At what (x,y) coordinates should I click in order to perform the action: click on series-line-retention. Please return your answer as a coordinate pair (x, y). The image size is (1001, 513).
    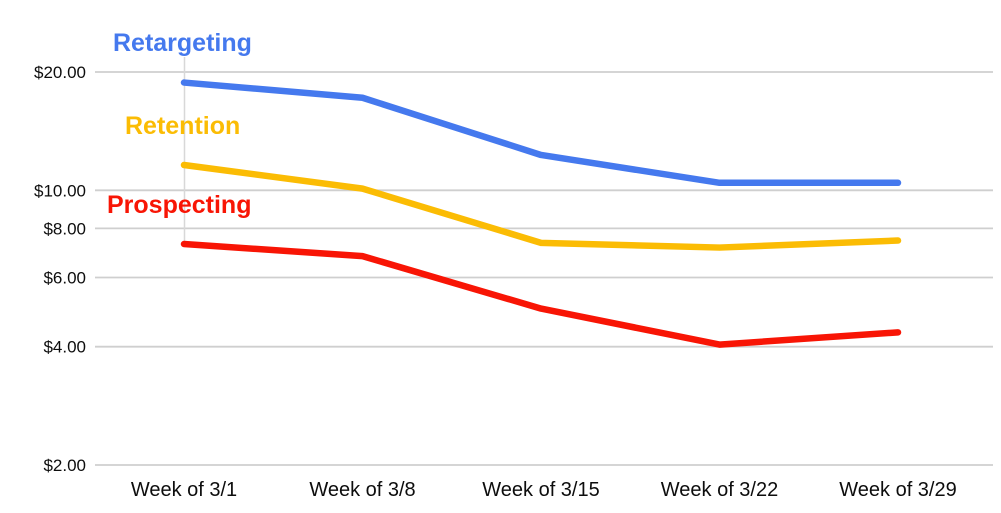
    Looking at the image, I should click on (541, 206).